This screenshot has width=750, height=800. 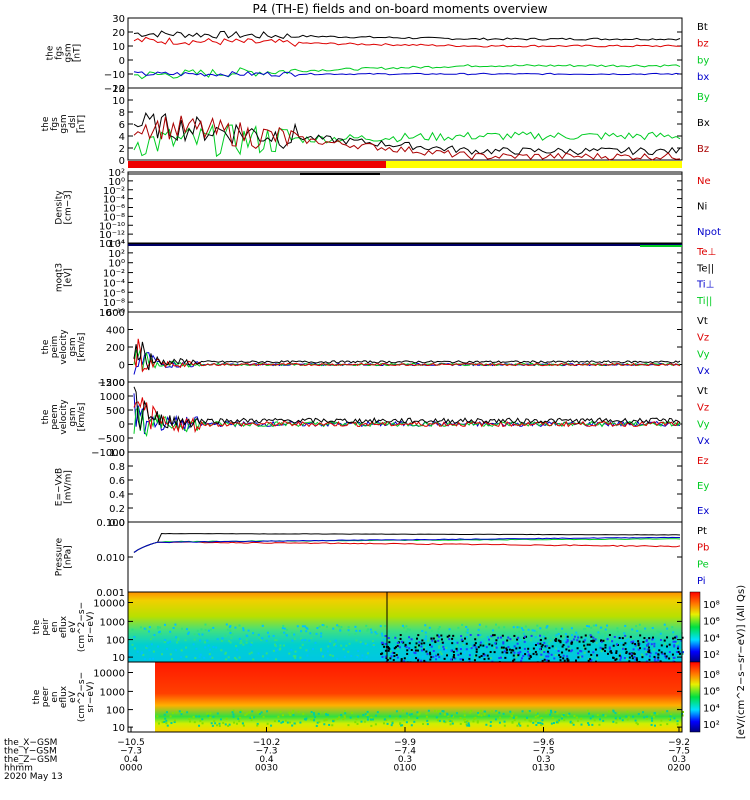 What do you see at coordinates (406, 42) in the screenshot?
I see `series-bz` at bounding box center [406, 42].